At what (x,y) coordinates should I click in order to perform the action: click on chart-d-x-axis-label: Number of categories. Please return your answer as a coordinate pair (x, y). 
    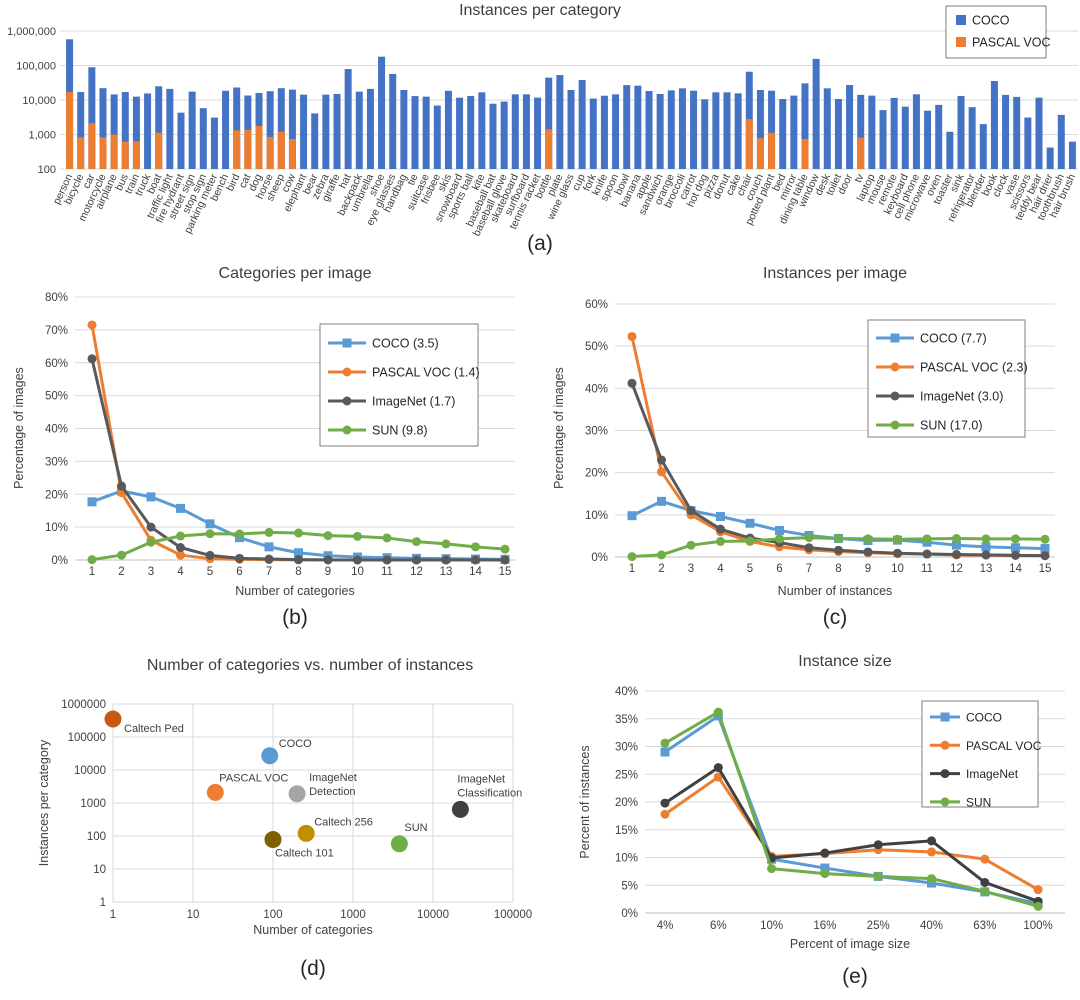
    Looking at the image, I should click on (313, 930).